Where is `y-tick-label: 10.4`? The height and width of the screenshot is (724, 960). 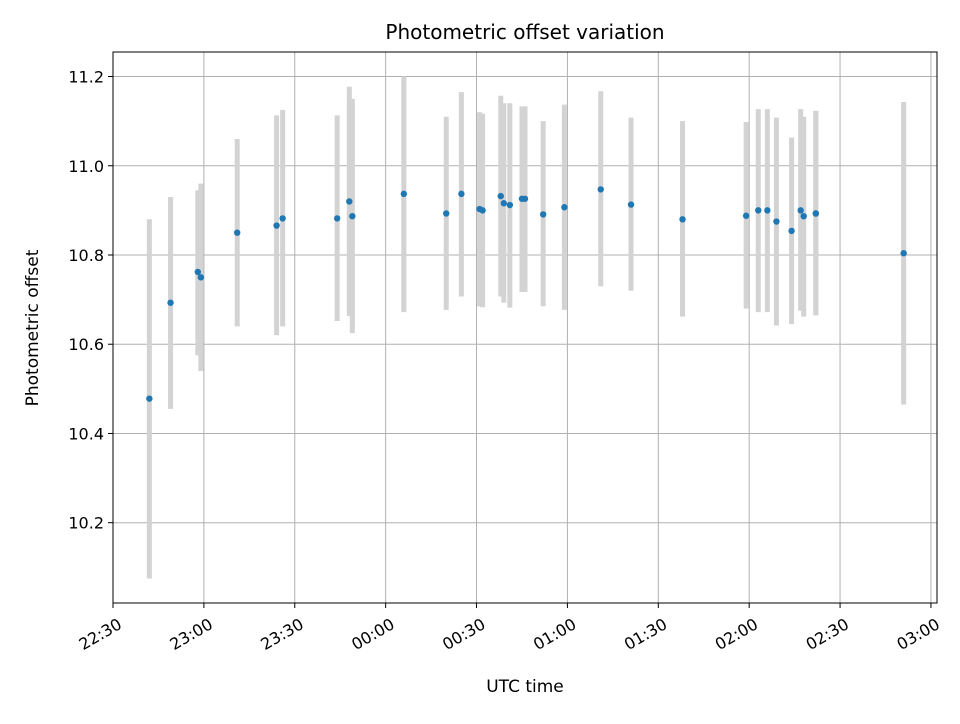
y-tick-label: 10.4 is located at coordinates (86, 433).